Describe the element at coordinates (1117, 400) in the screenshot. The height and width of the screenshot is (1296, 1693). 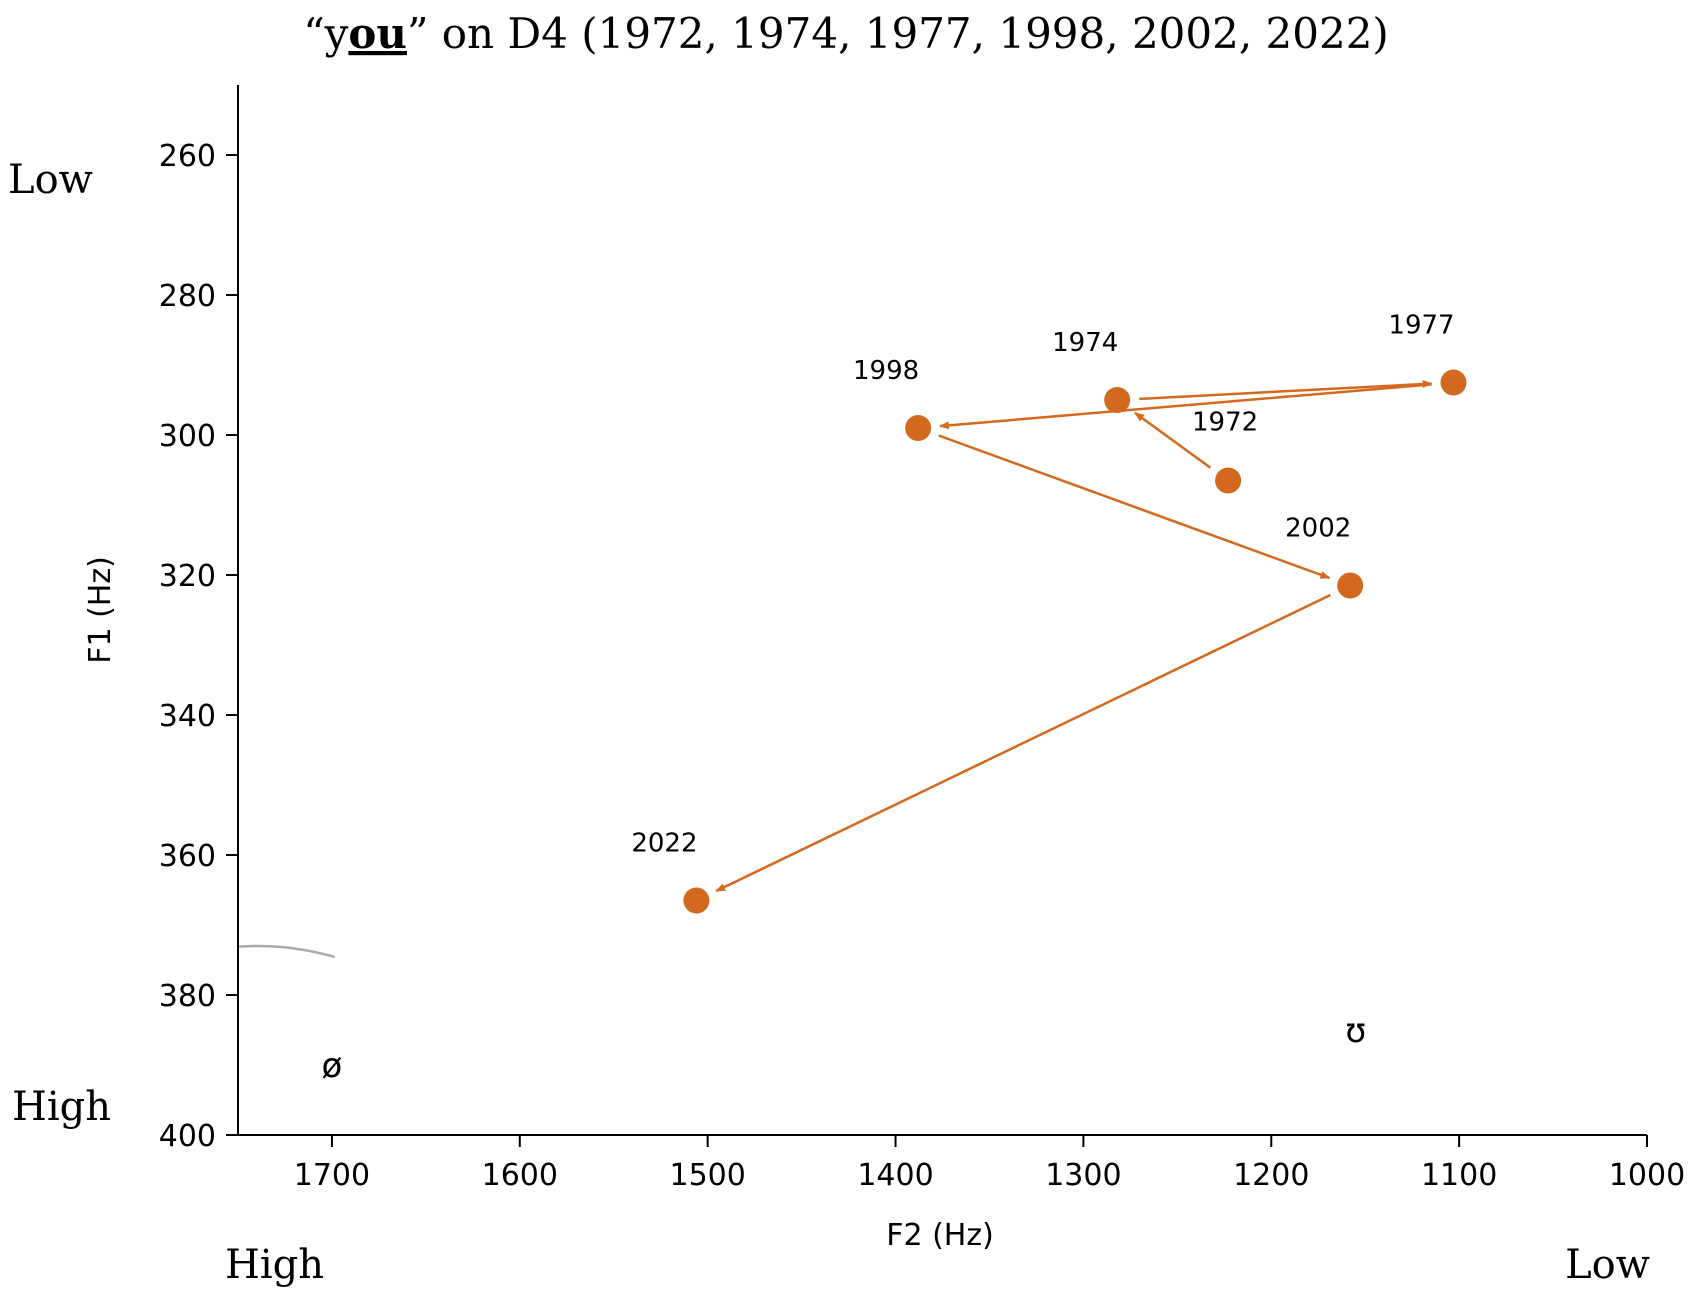
I see `data-point-1974` at that location.